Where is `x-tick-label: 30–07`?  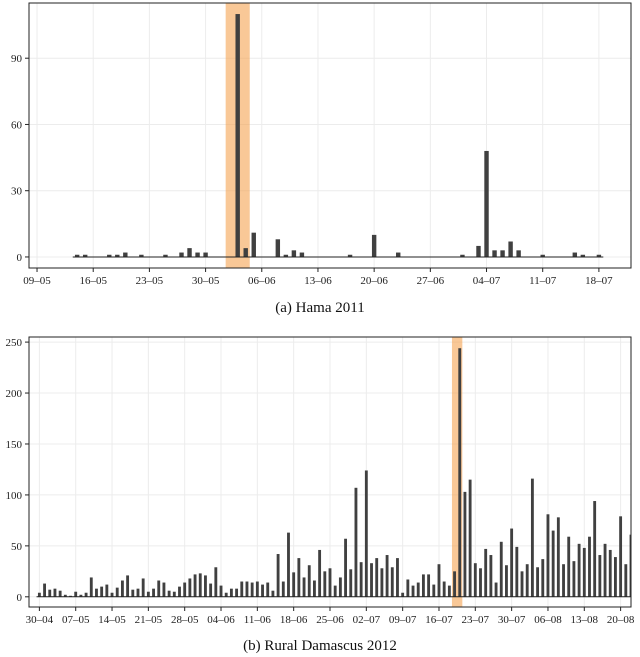
x-tick-label: 30–07 is located at coordinates (512, 620).